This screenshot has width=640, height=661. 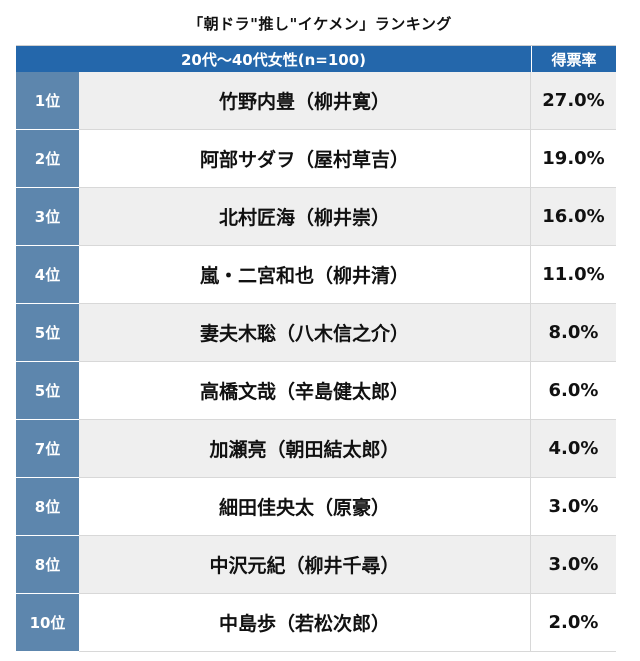 What do you see at coordinates (305, 158) in the screenshot?
I see `name-cell: 阿部サダヲ（屋村草吉）` at bounding box center [305, 158].